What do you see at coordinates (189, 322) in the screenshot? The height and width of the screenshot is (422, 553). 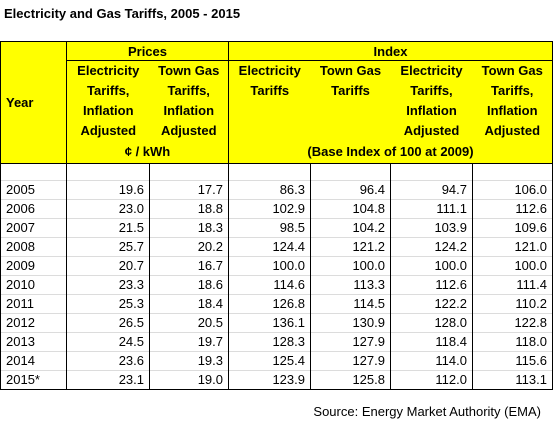 I see `value-cell: 20.5` at bounding box center [189, 322].